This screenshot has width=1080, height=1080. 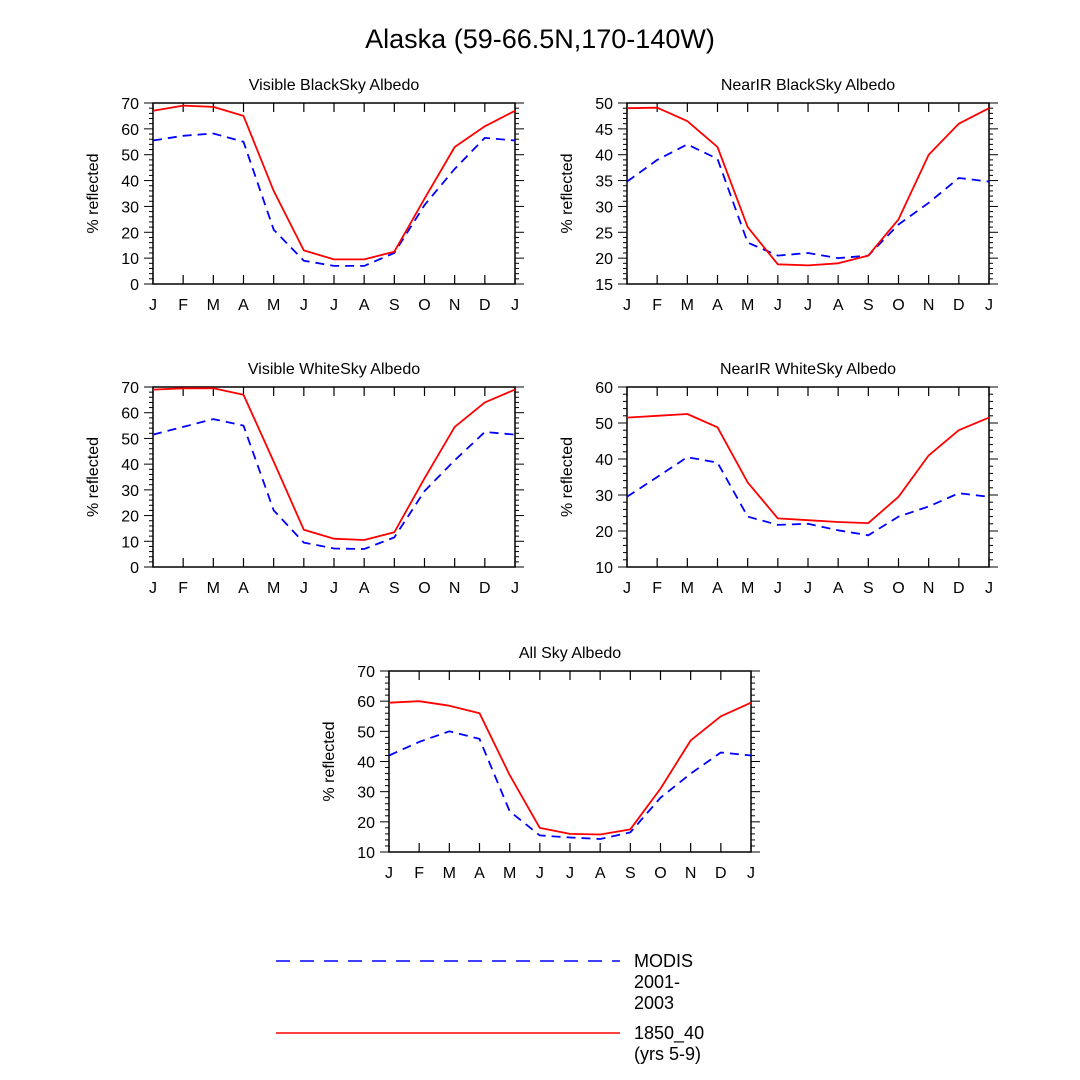 I want to click on legend-label-model: 1850_40 (yrs 5-9), so click(x=669, y=1043).